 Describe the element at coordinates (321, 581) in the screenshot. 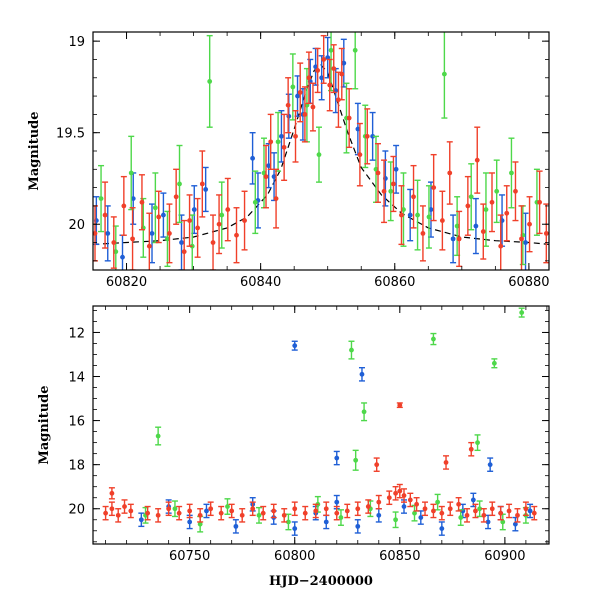

I see `bottom-xlabel: HJD−2400000` at that location.